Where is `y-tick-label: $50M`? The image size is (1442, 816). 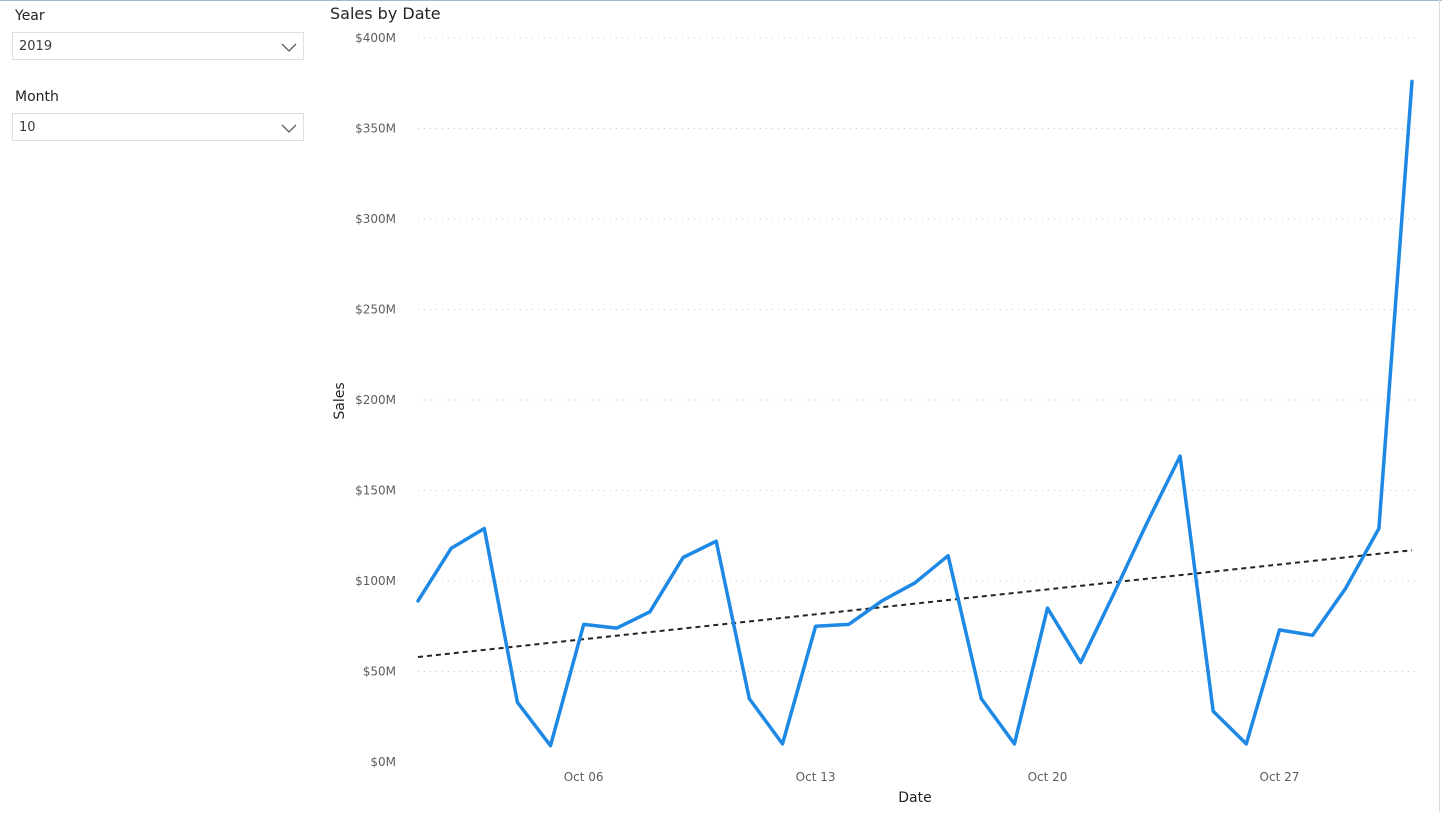 y-tick-label: $50M is located at coordinates (379, 672).